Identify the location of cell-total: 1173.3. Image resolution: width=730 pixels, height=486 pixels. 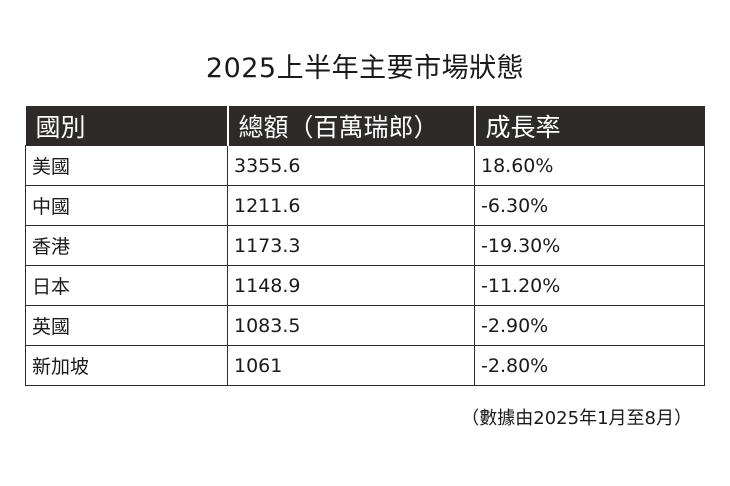
(351, 245).